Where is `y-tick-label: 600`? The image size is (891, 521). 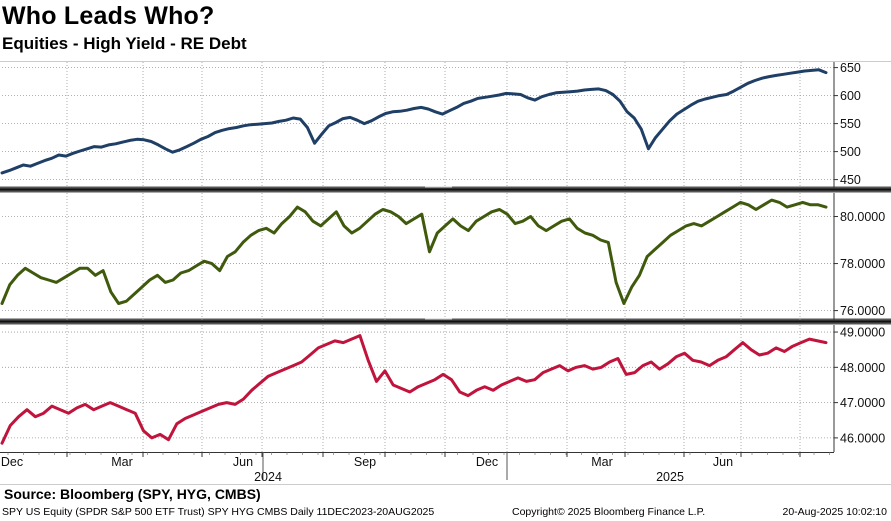 y-tick-label: 600 is located at coordinates (850, 96).